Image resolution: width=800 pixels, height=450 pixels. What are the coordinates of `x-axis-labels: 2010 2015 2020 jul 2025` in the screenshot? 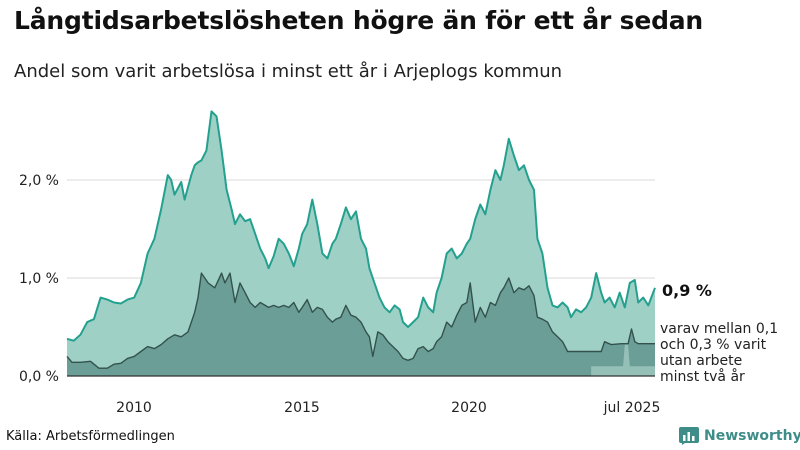 It's located at (388, 408).